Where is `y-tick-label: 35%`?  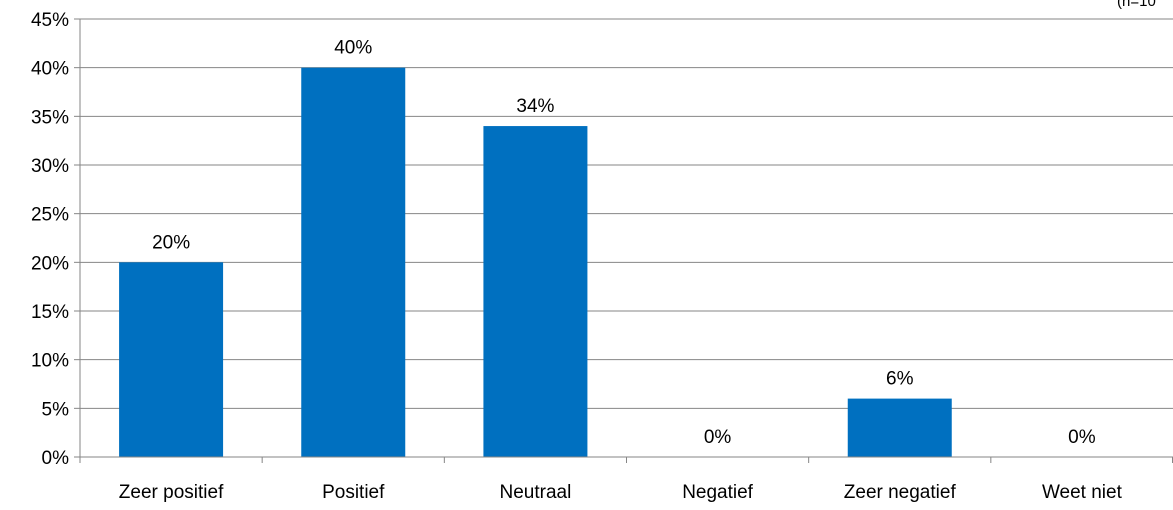
y-tick-label: 35% is located at coordinates (50, 117).